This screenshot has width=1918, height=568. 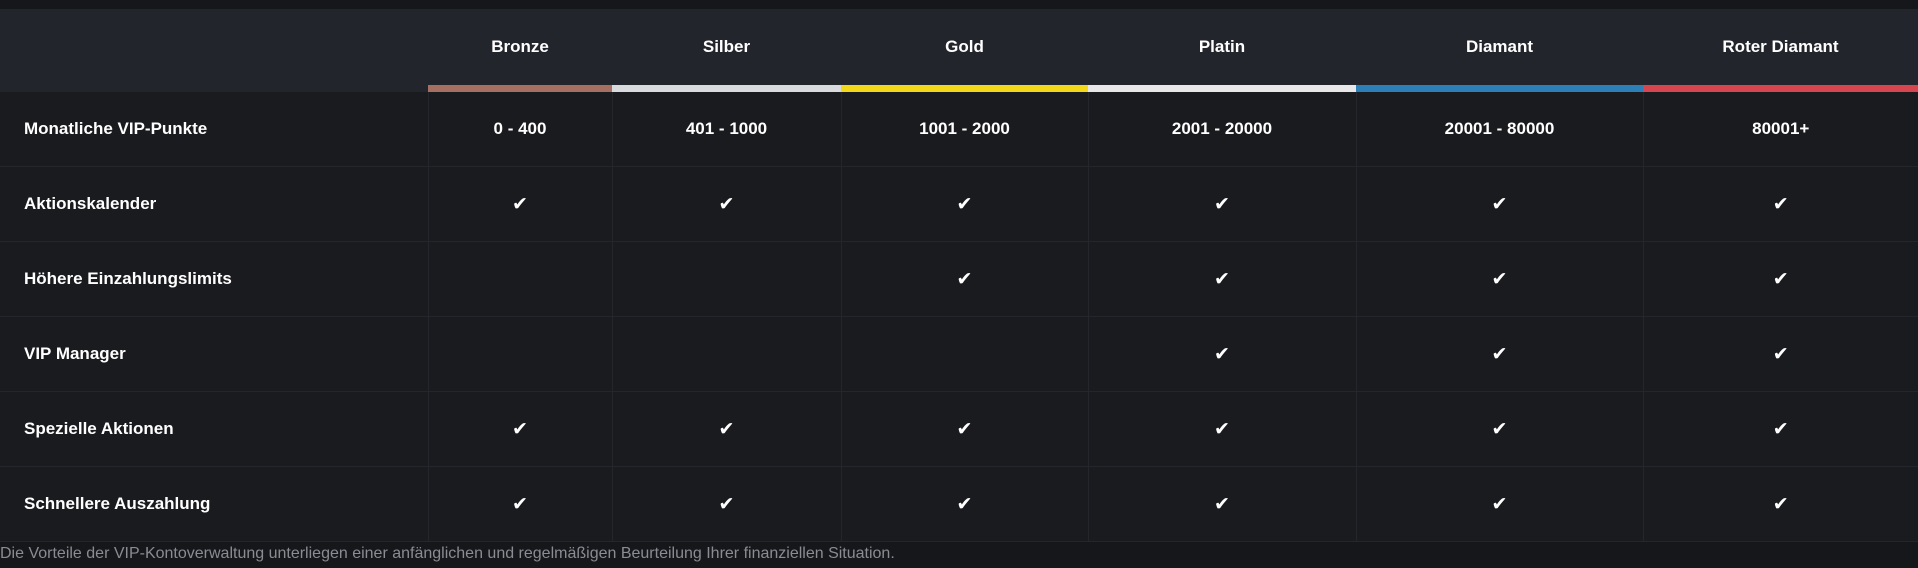 I want to click on cell-value: 1001 - 2000, so click(x=964, y=128).